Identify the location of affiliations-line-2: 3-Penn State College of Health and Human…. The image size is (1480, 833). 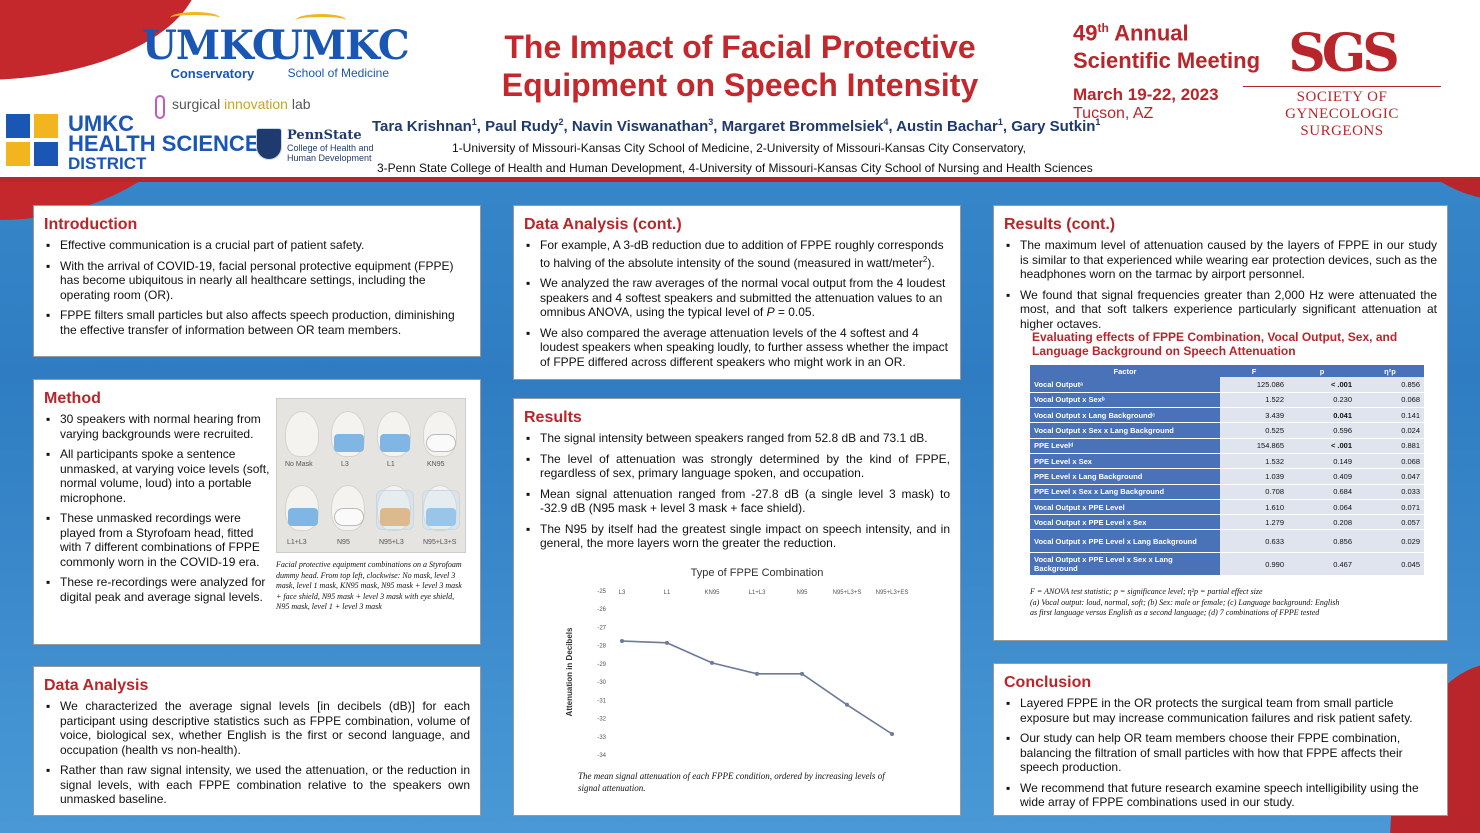
(735, 168).